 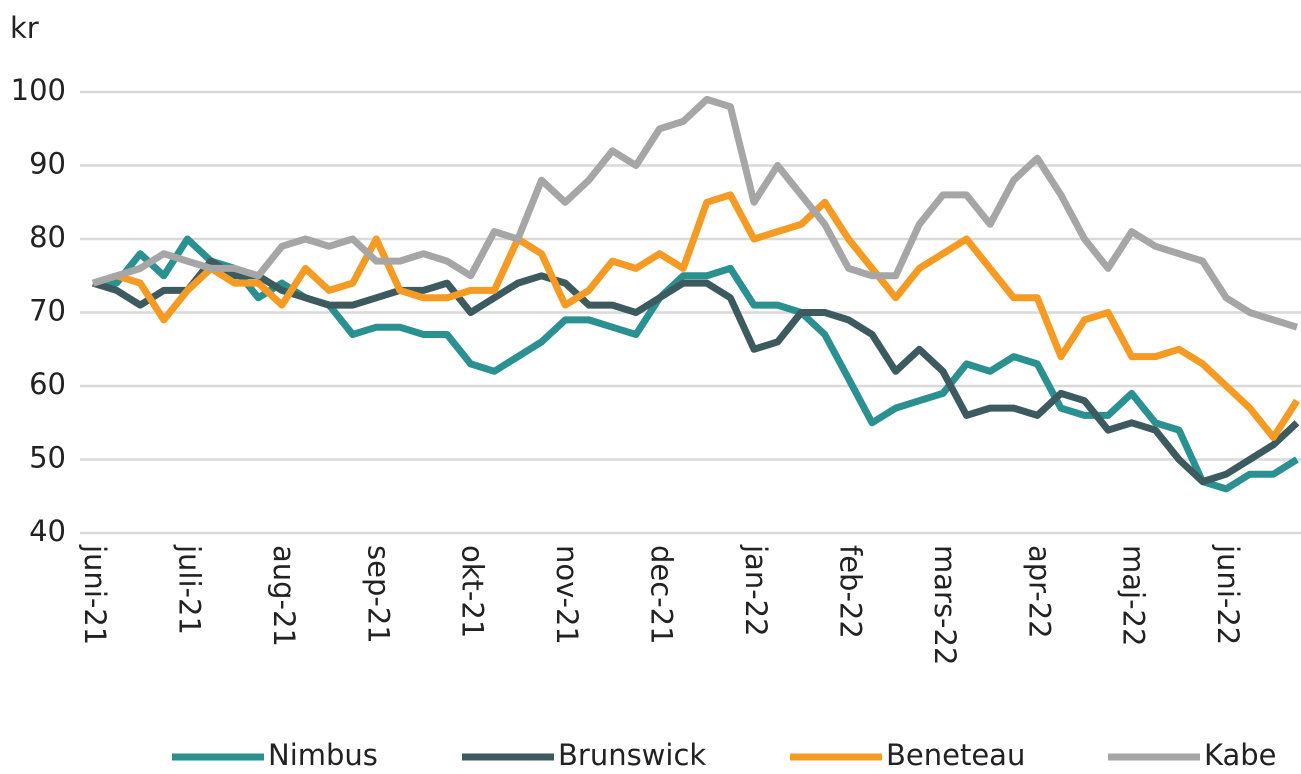 I want to click on y-tick-label: 90, so click(x=47, y=164).